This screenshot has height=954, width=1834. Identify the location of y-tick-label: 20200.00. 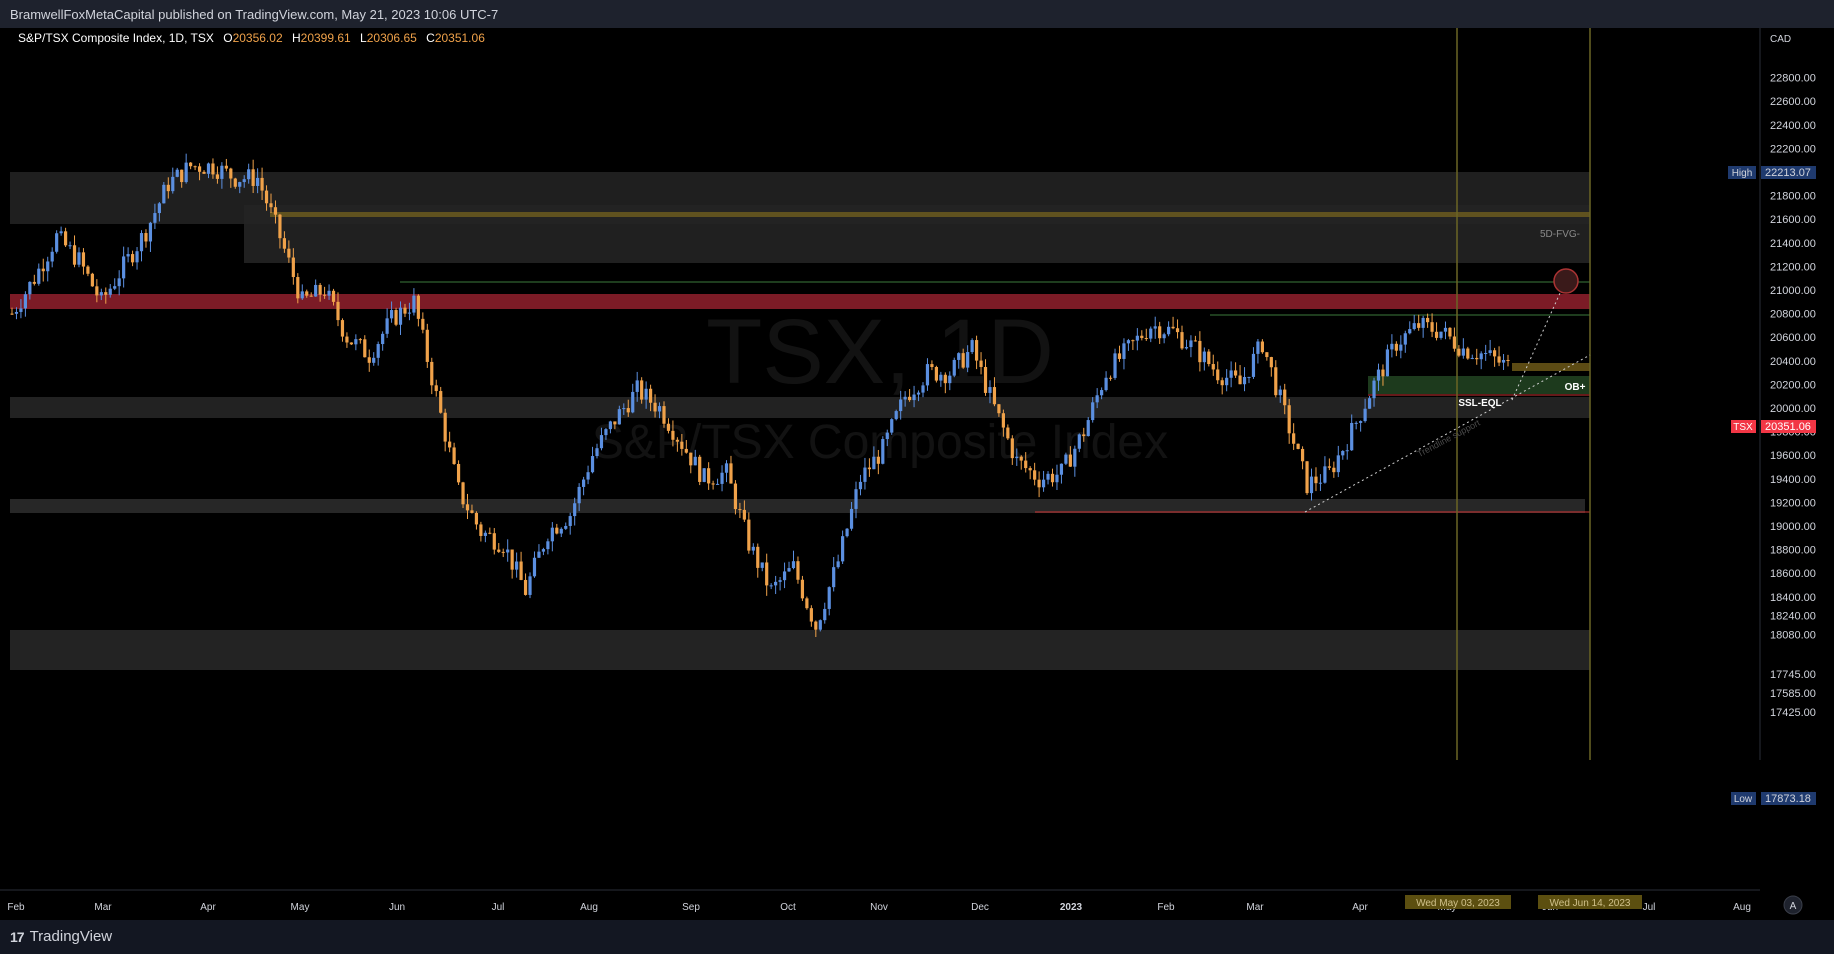
(1793, 385).